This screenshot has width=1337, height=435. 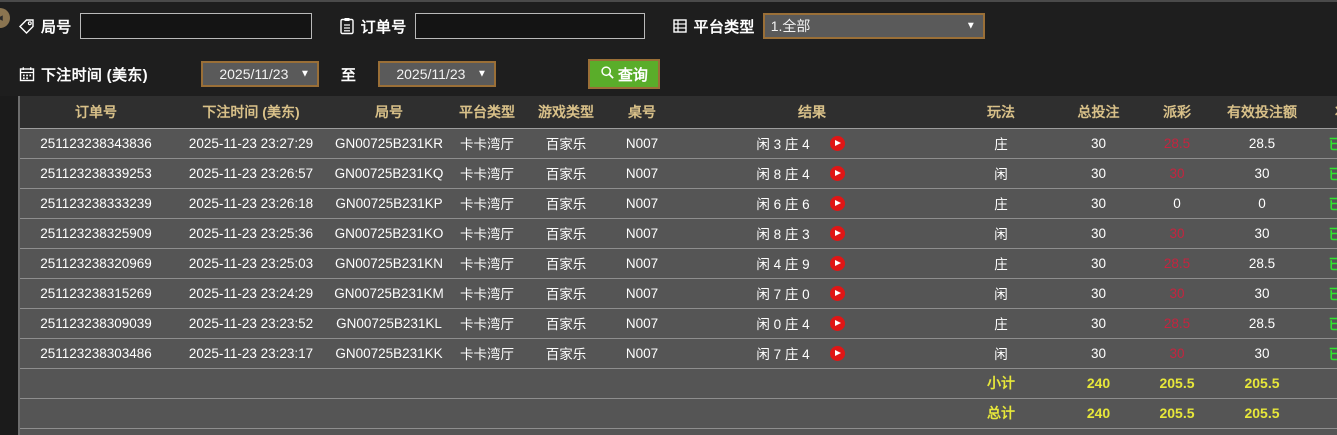 I want to click on result-text: 闲 4 庄 9, so click(x=783, y=264).